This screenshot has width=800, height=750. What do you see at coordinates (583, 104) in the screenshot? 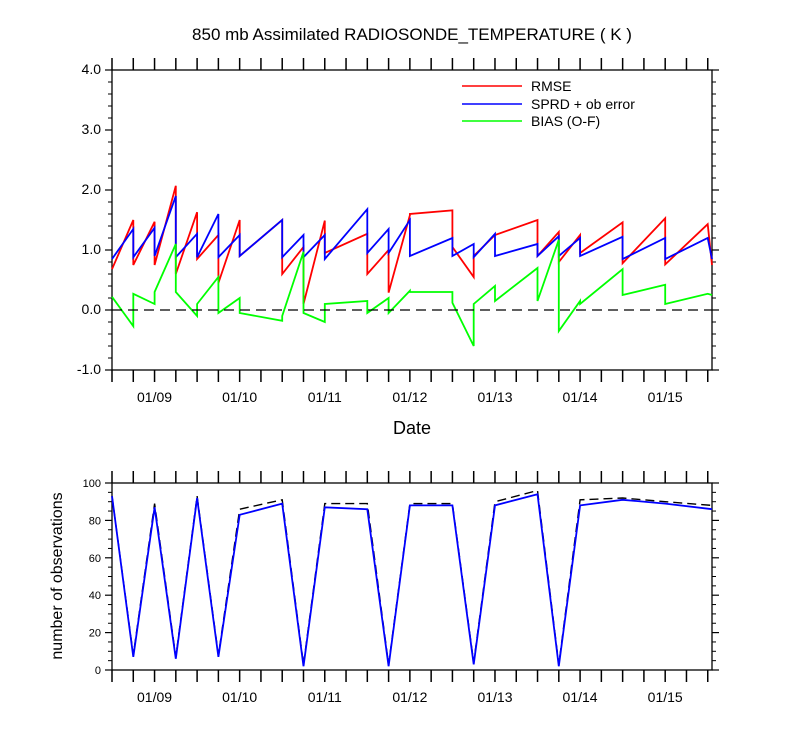
I see `legend-sprd-label: SPRD + ob error` at bounding box center [583, 104].